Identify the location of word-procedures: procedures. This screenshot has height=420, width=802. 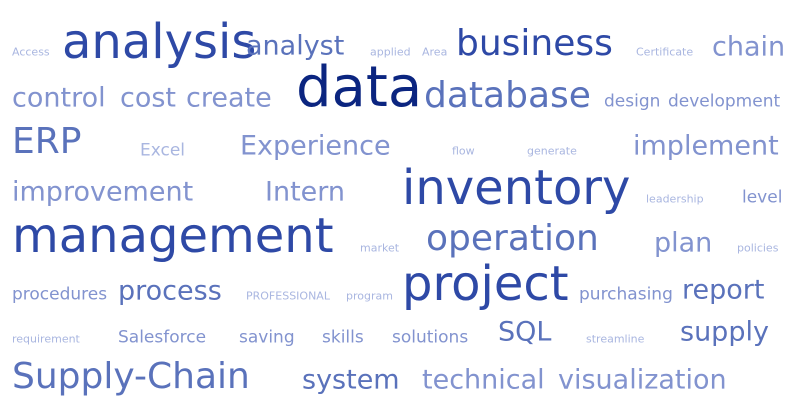
(60, 294).